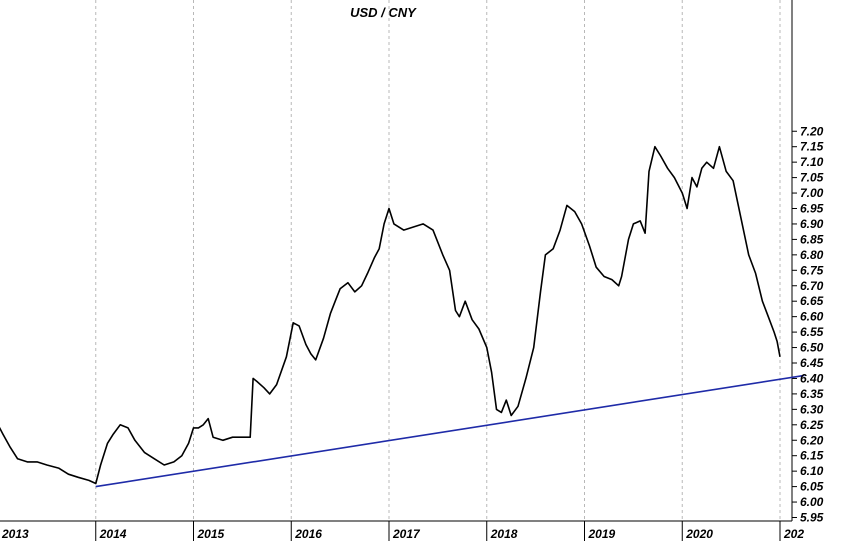 The image size is (842, 542). What do you see at coordinates (113, 534) in the screenshot?
I see `x-tick-label: 2014` at bounding box center [113, 534].